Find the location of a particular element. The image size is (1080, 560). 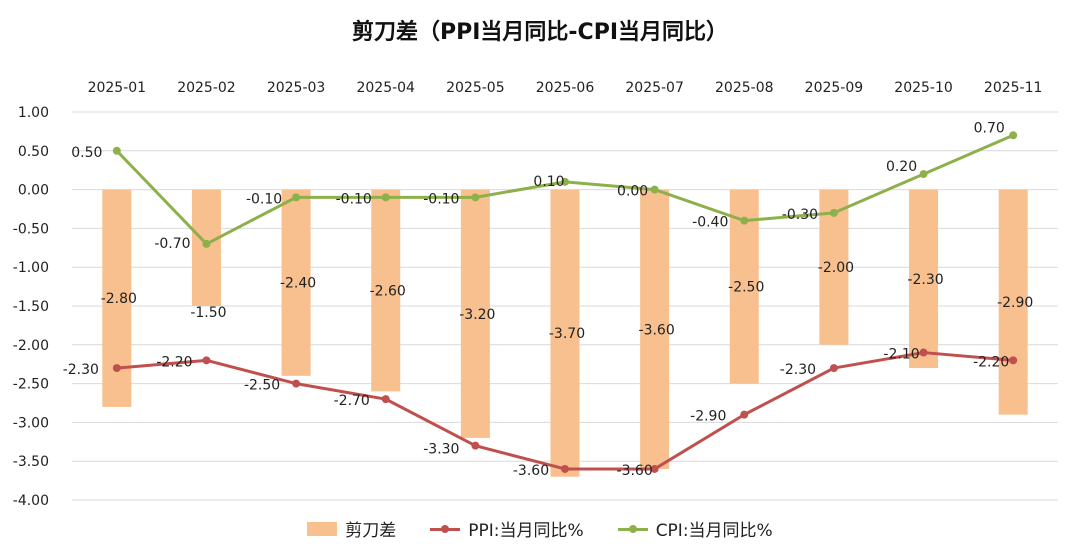

y-tick-label: -1.00 is located at coordinates (31, 268).